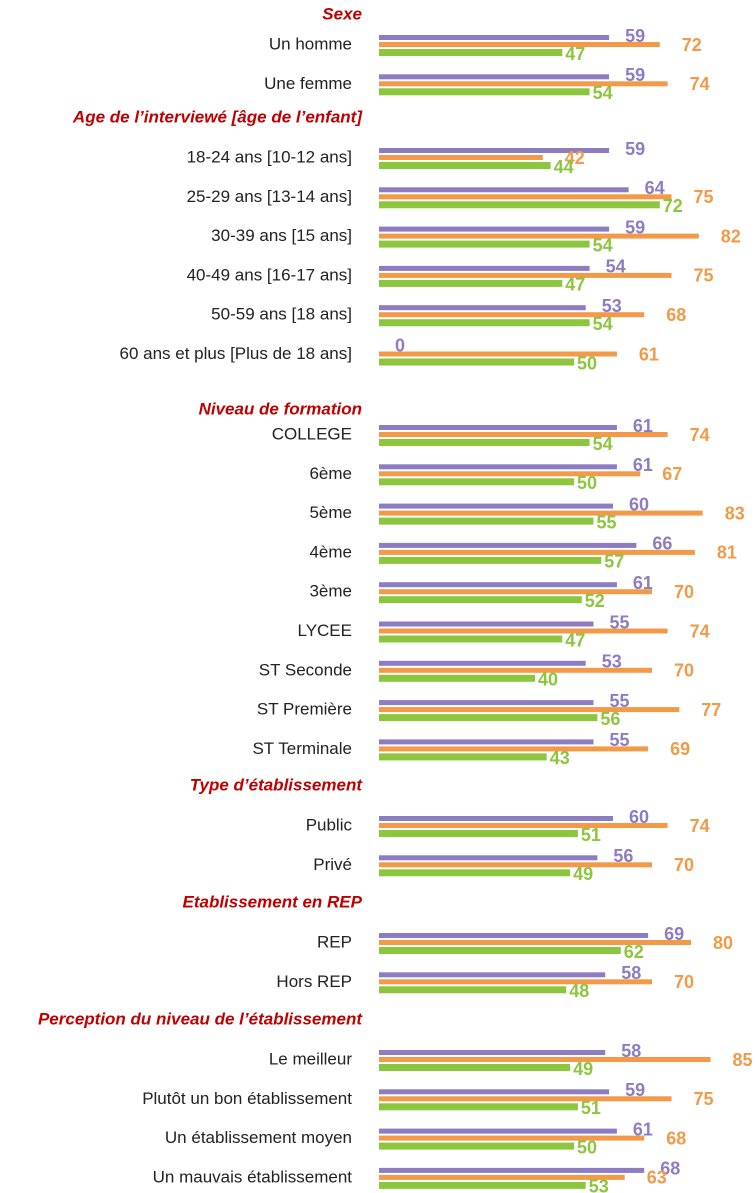  Describe the element at coordinates (269, 196) in the screenshot. I see `category-label: 25-29 ans [13-14 ans]` at that location.